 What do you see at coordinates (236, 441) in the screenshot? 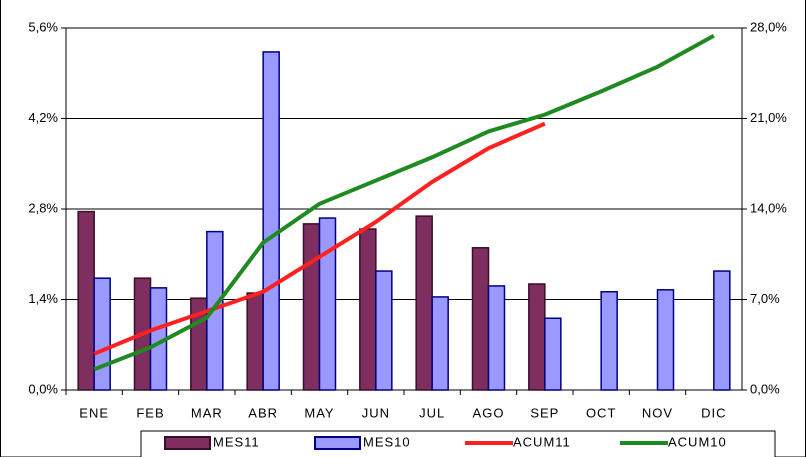
I see `legend-label: MES11` at bounding box center [236, 441].